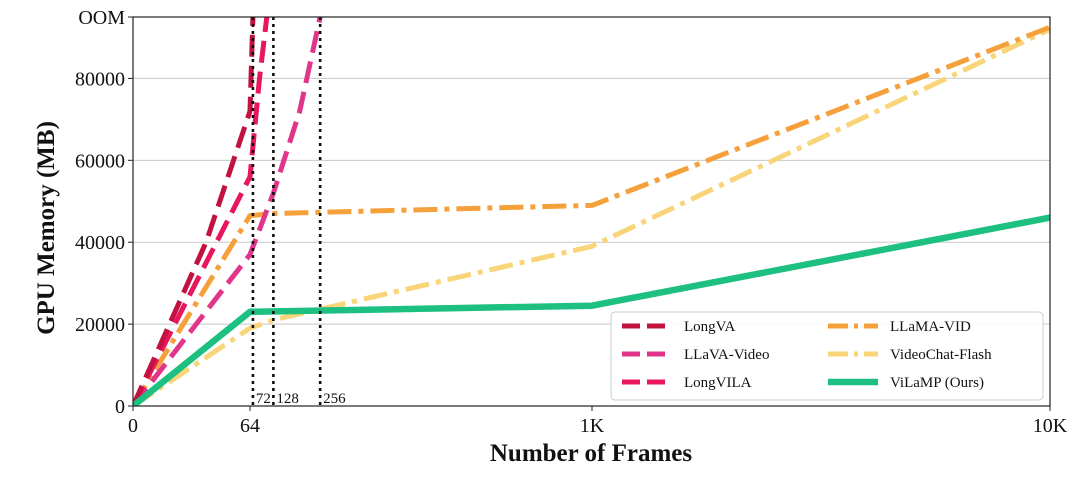 The width and height of the screenshot is (1080, 477). I want to click on x-tick-label: 10K, so click(1050, 426).